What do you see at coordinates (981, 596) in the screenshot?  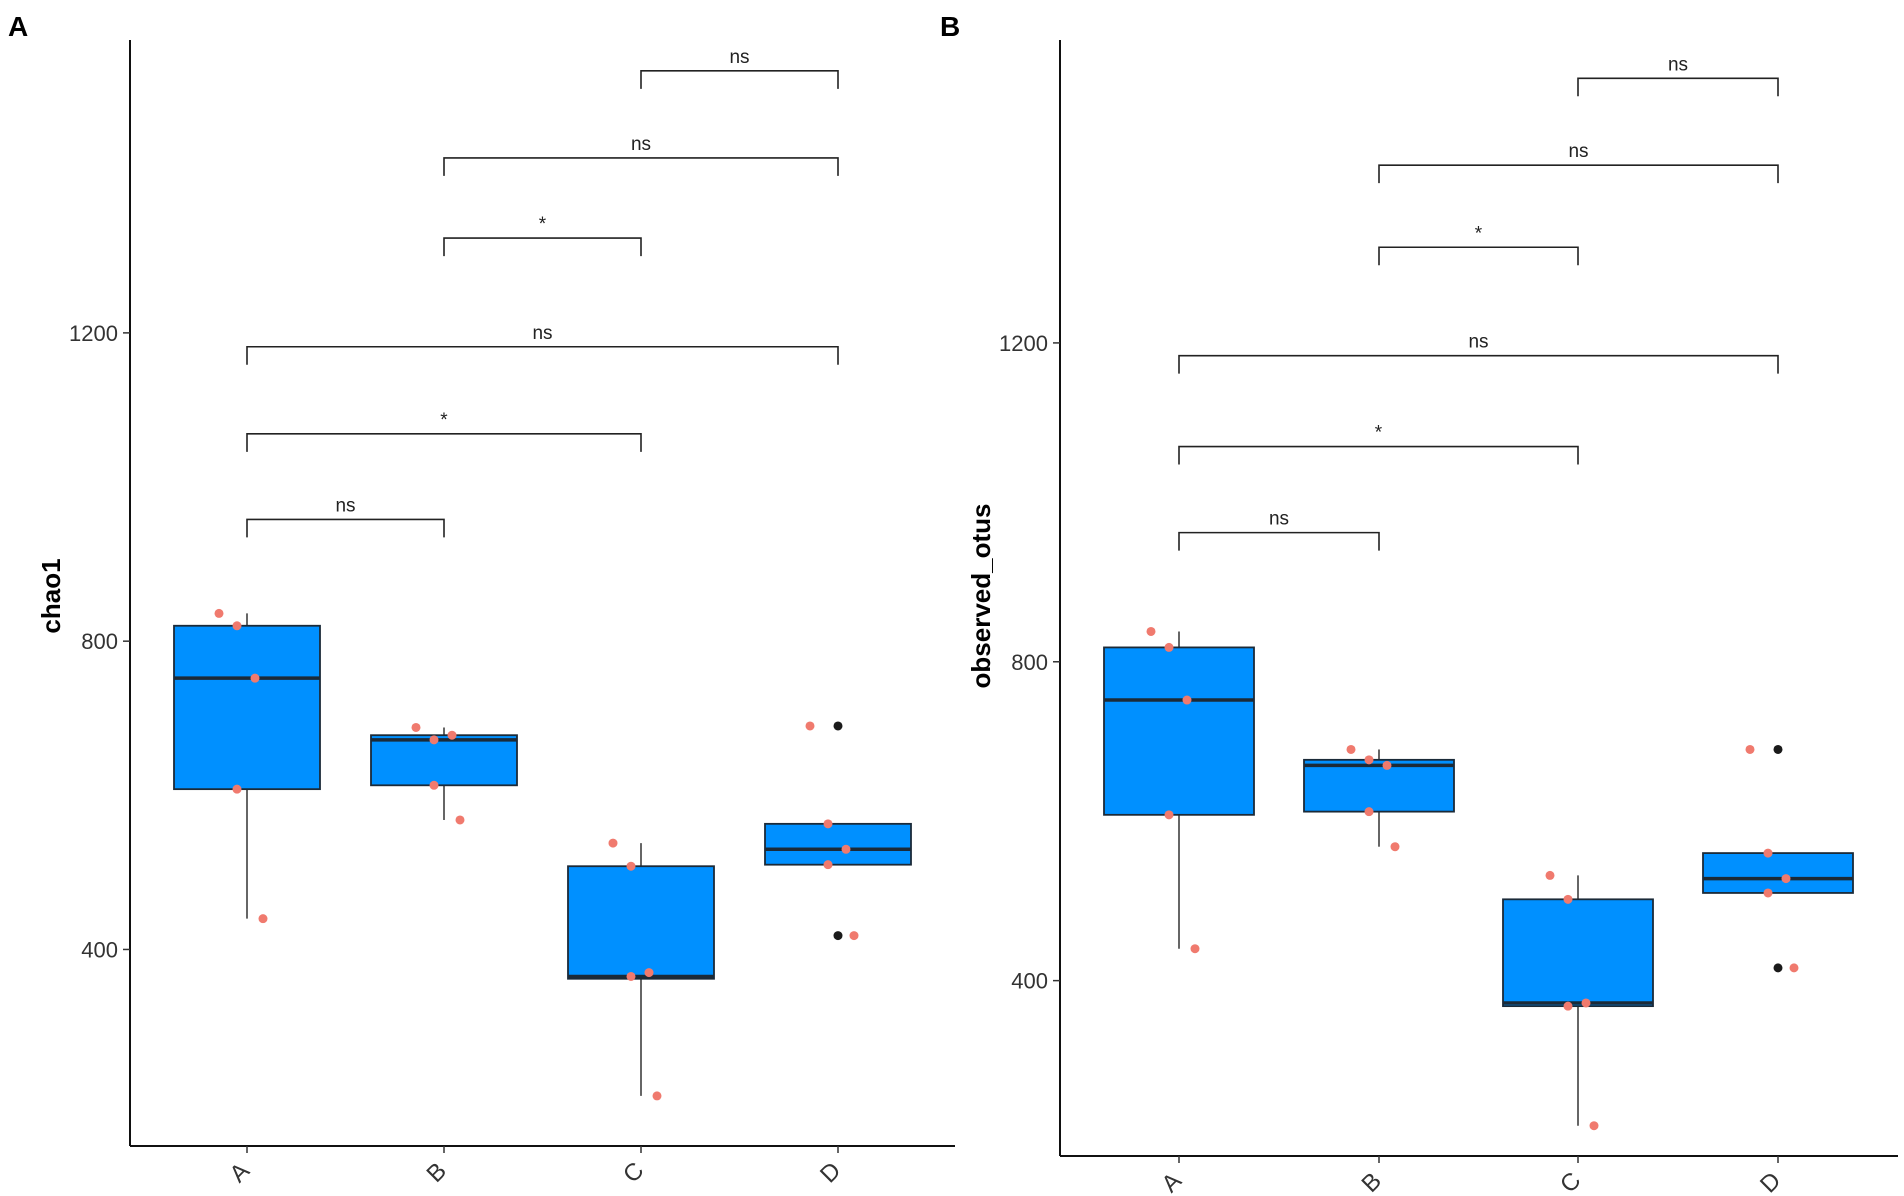 I see `y-axis-title: observed_otus` at bounding box center [981, 596].